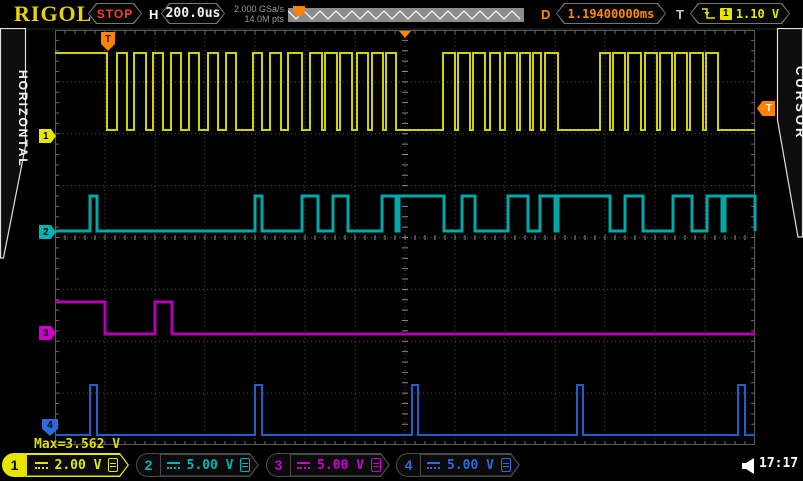 The height and width of the screenshot is (481, 803). Describe the element at coordinates (376, 465) in the screenshot. I see `ch3-bandwidth-icon` at that location.